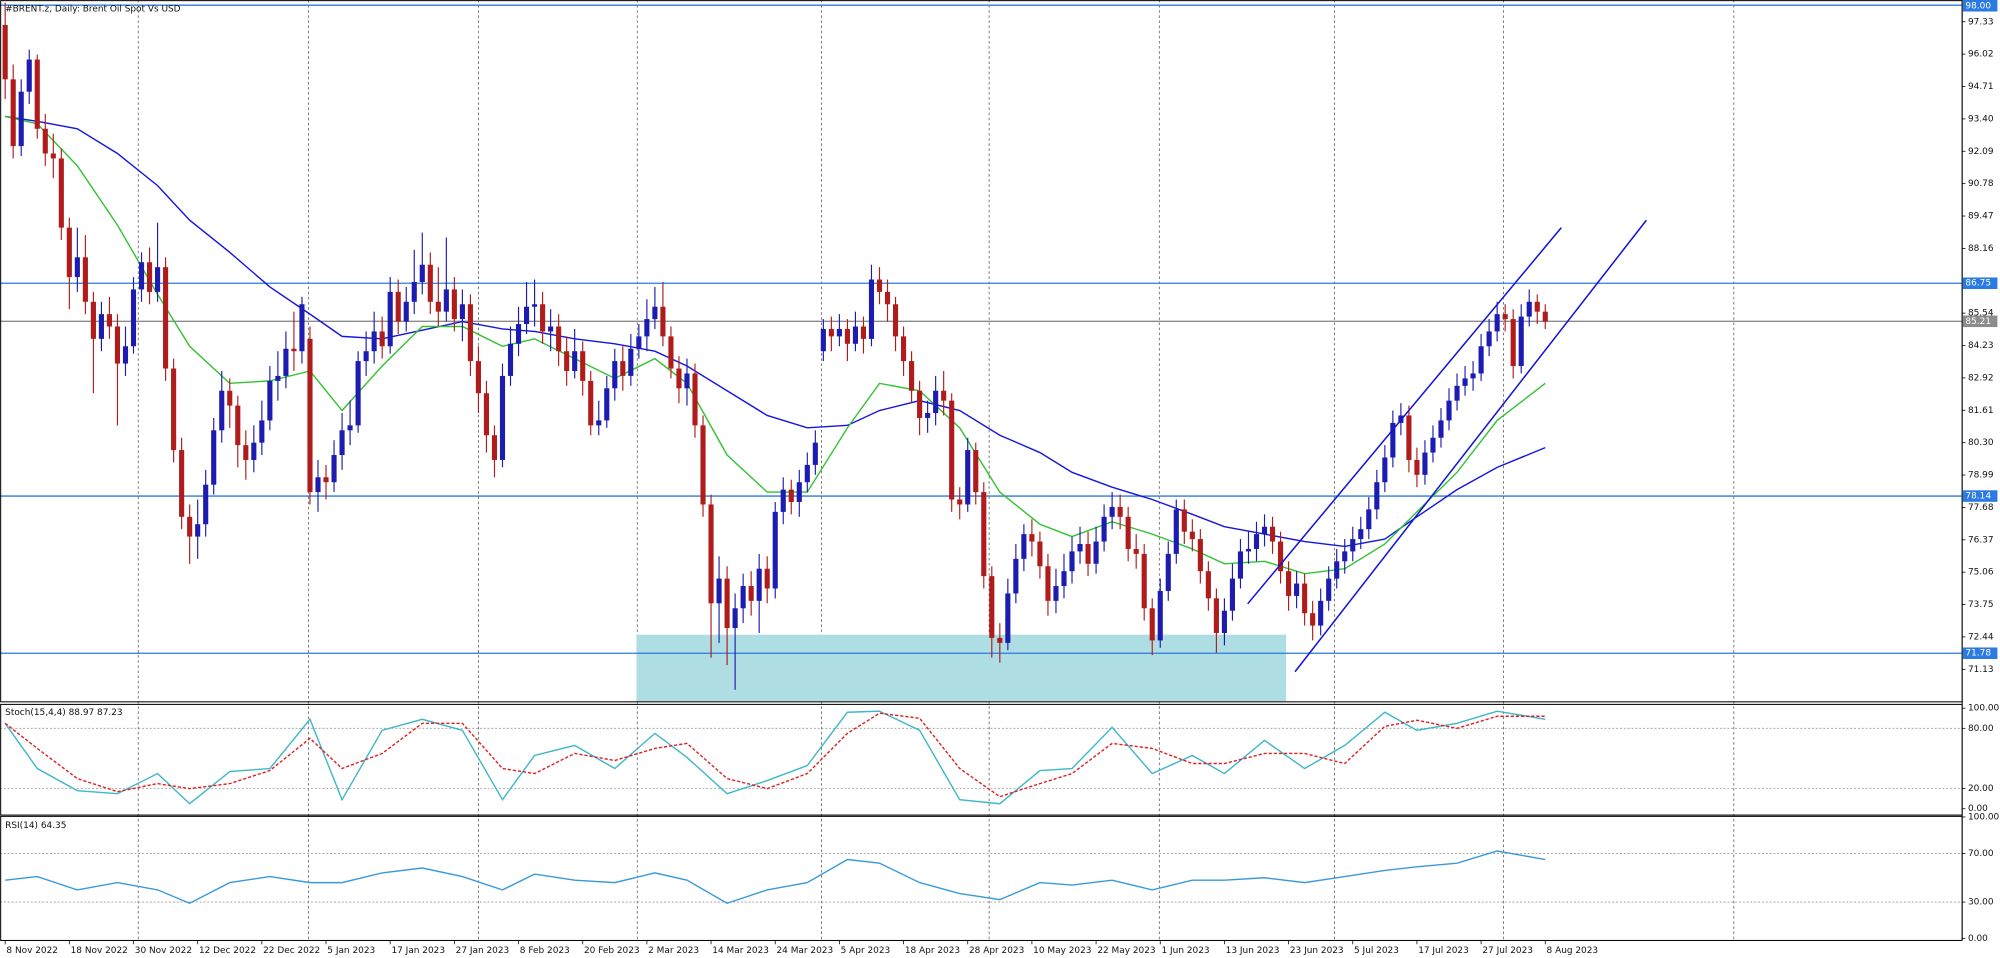 Image resolution: width=2000 pixels, height=958 pixels. I want to click on y-tick-label: 78.99, so click(1981, 476).